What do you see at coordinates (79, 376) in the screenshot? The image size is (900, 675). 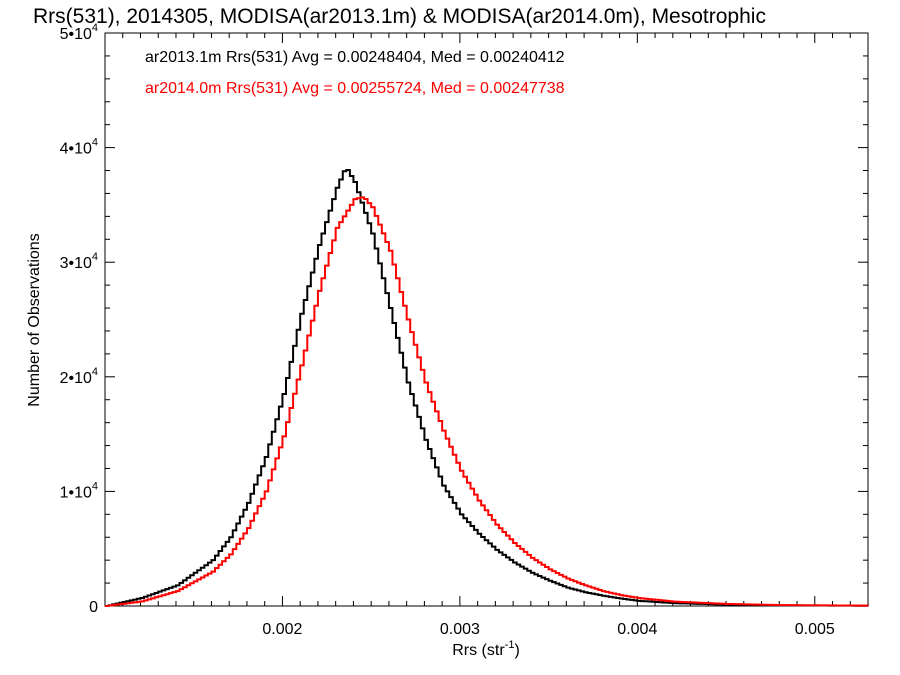 I see `y-tick-label: 2•104` at bounding box center [79, 376].